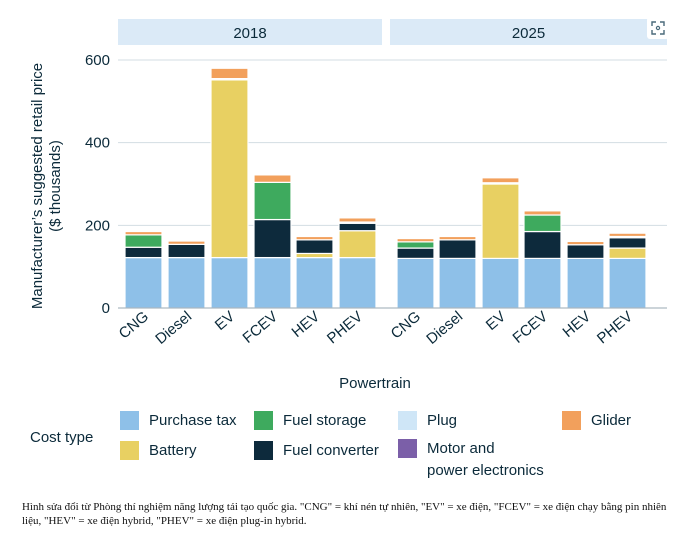 The height and width of the screenshot is (552, 697). Describe the element at coordinates (62, 437) in the screenshot. I see `legend-title: Cost type` at that location.